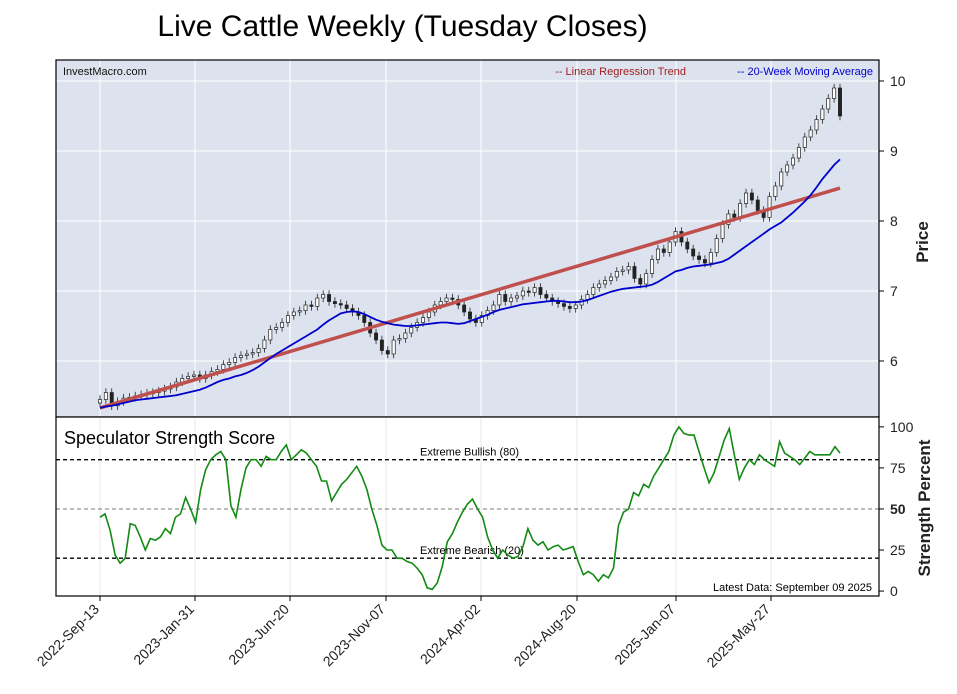 This screenshot has width=957, height=694. Describe the element at coordinates (68, 635) in the screenshot. I see `x-tick-label: 2022-Sep-13` at that location.